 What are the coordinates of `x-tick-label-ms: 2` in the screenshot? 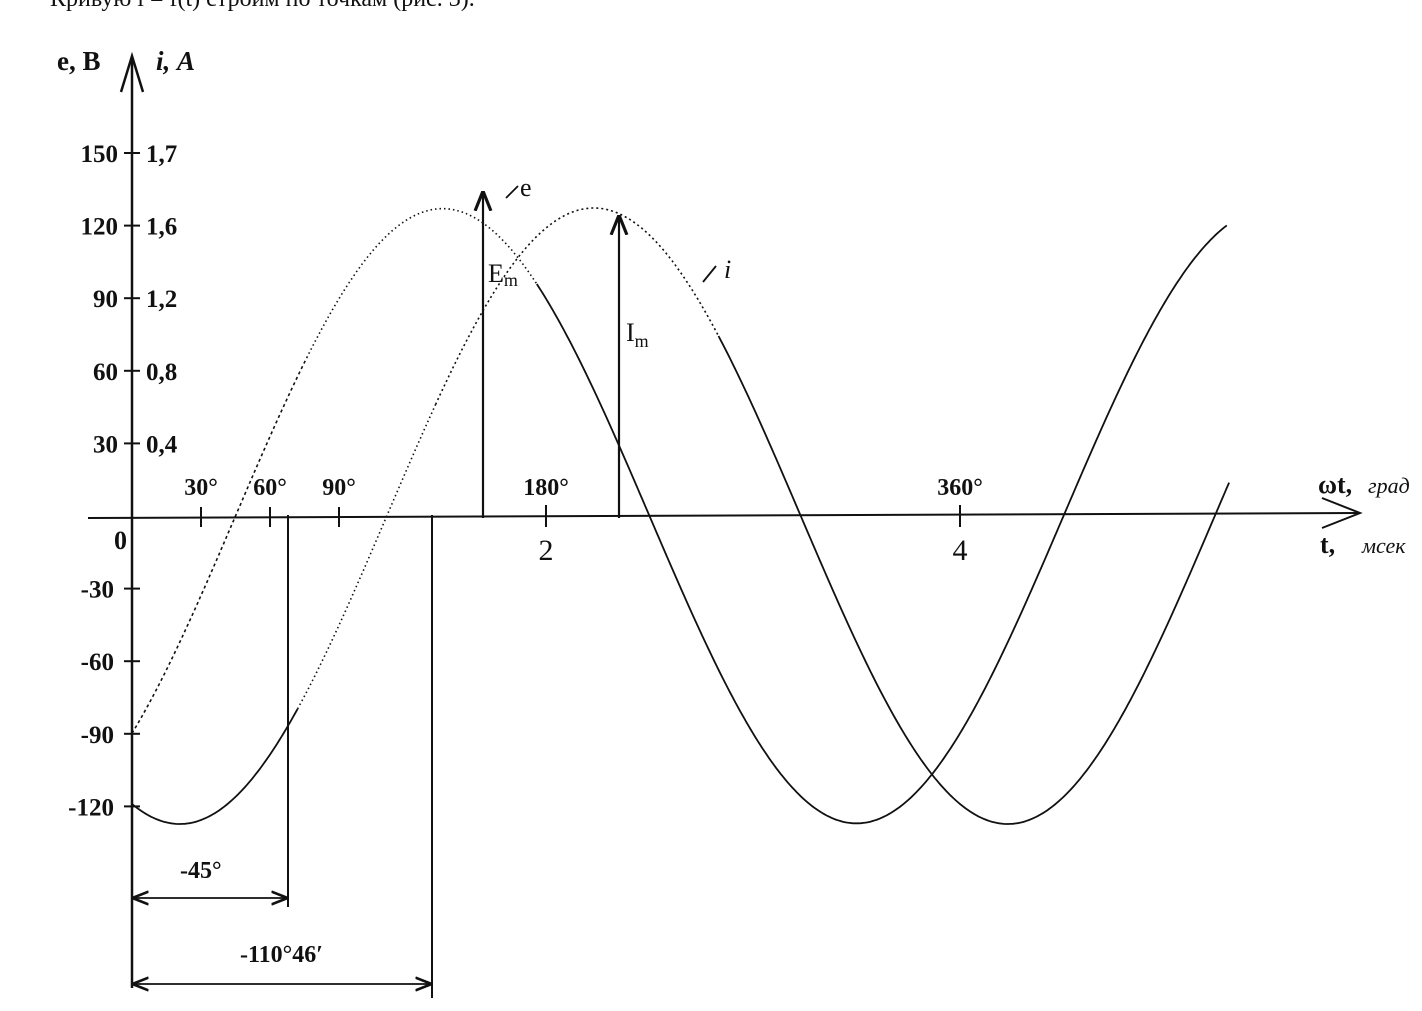 It's located at (546, 550).